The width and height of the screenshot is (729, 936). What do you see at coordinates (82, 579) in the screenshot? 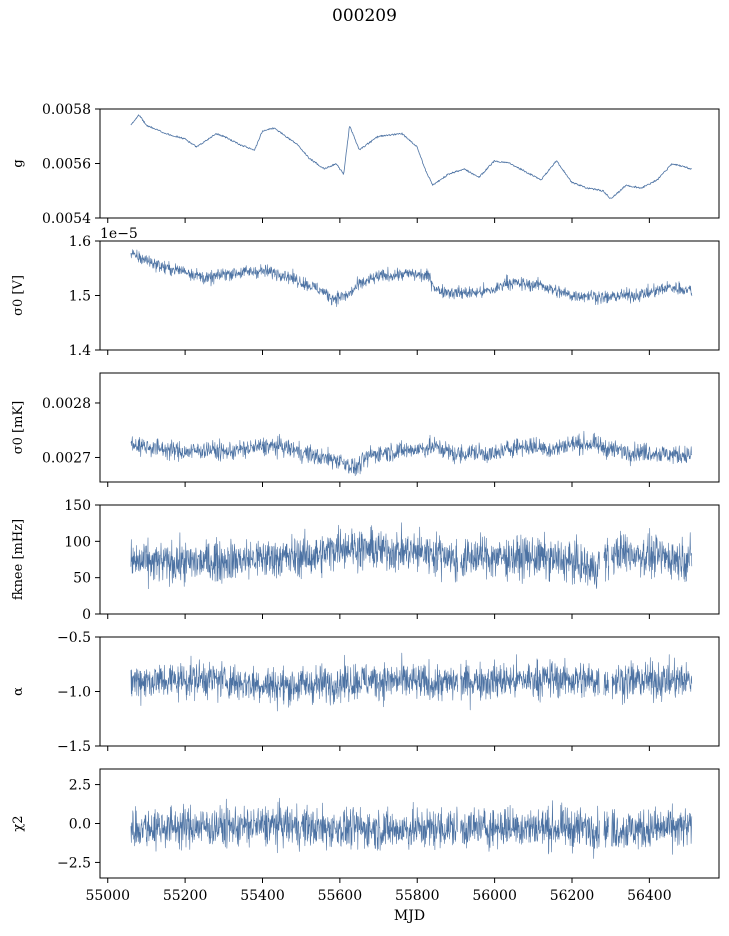
I see `y-tick-label: 50` at bounding box center [82, 579].